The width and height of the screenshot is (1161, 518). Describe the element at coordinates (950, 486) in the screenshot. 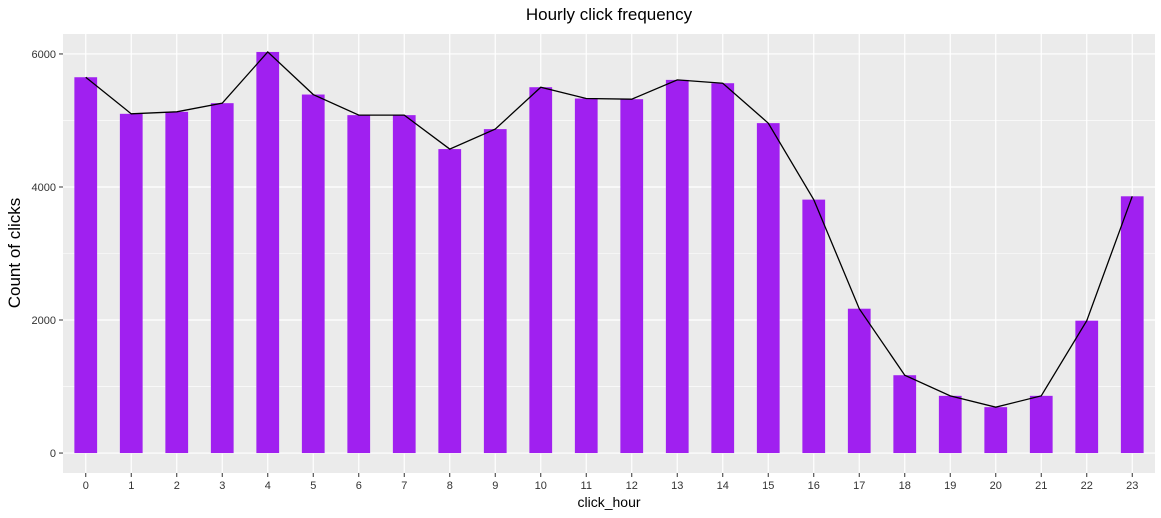

I see `x-tick-label: 19` at that location.